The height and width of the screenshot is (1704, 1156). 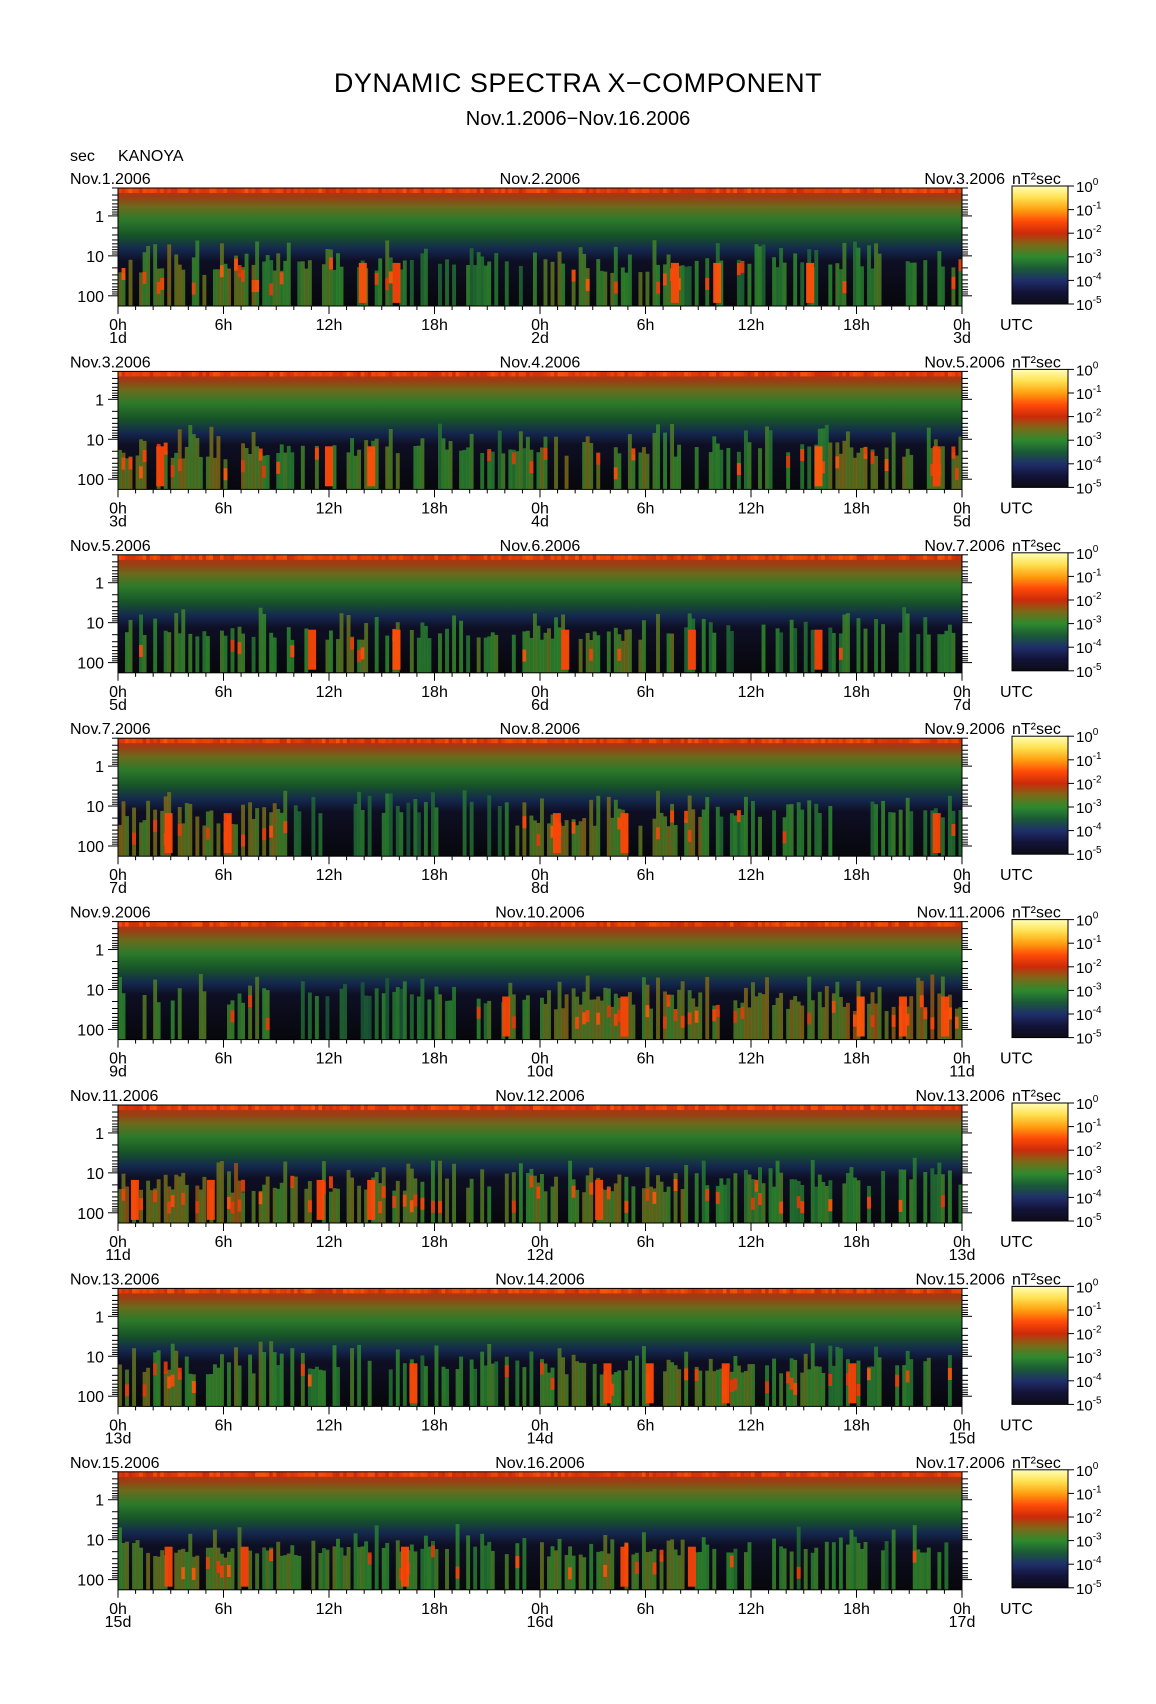 I want to click on colorbar-tick-label: 10-1, so click(x=1089, y=210).